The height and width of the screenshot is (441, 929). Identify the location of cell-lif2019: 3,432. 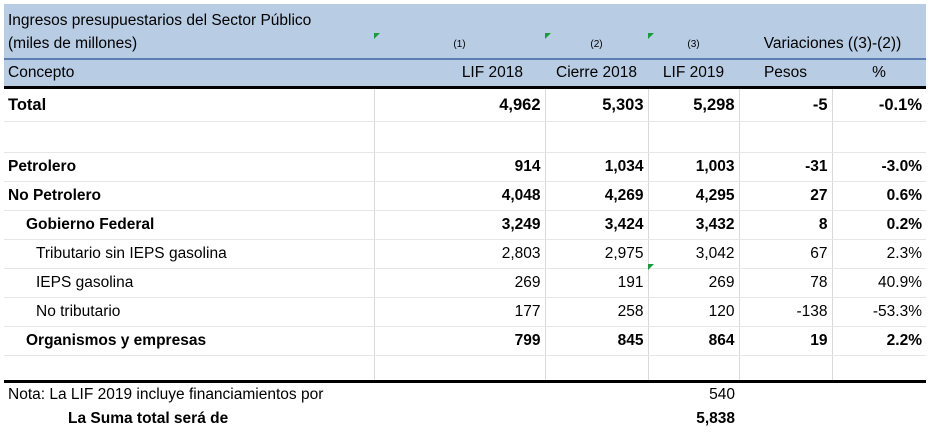
(694, 225).